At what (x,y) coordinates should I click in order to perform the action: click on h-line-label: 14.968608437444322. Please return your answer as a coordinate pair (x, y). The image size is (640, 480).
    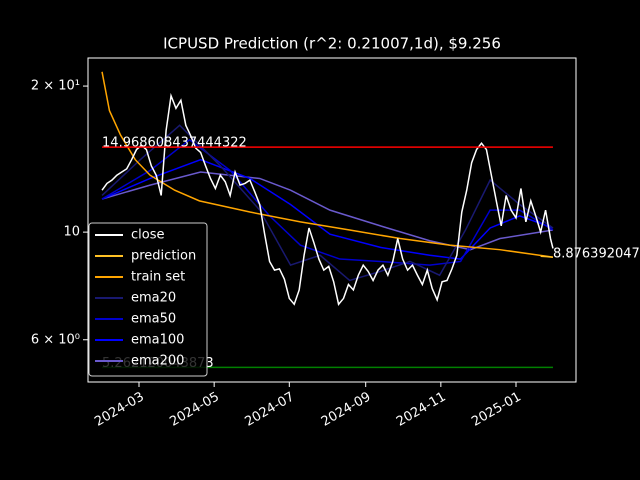
    Looking at the image, I should click on (174, 143).